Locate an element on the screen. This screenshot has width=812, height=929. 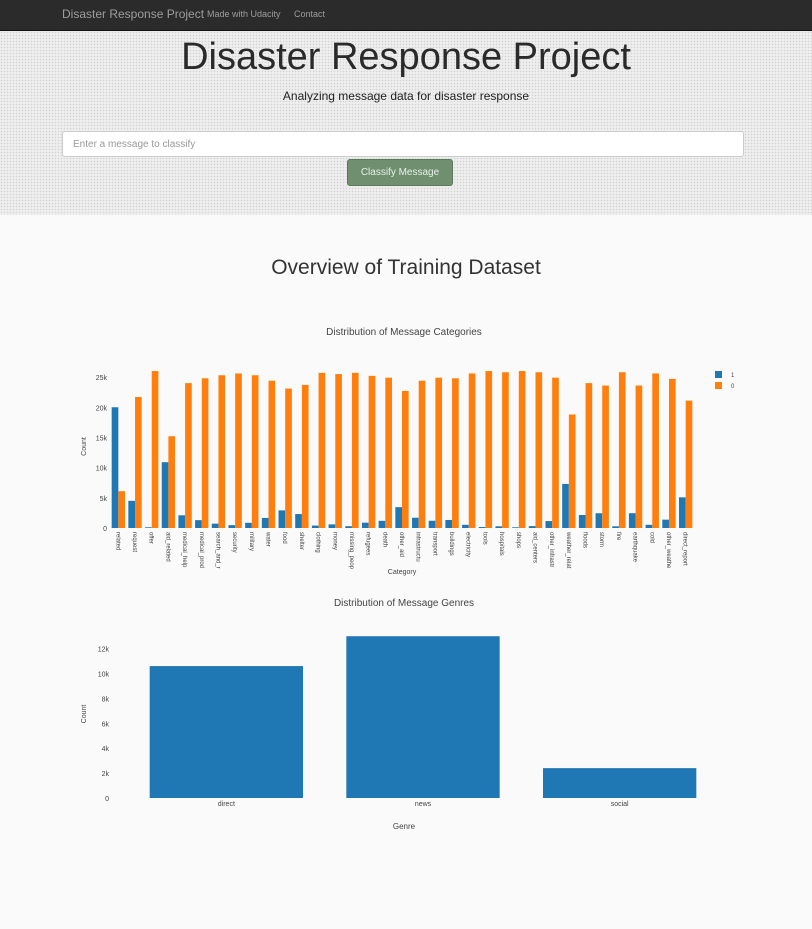
x-tick-label-food: food is located at coordinates (284, 538).